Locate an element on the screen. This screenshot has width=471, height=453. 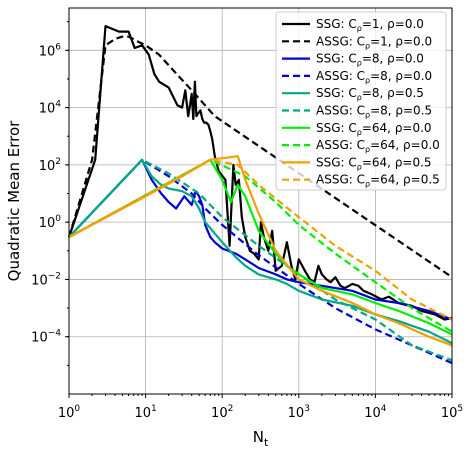
legend-label: SSG: Cρ=8, ρ=0.5 is located at coordinates (370, 94).